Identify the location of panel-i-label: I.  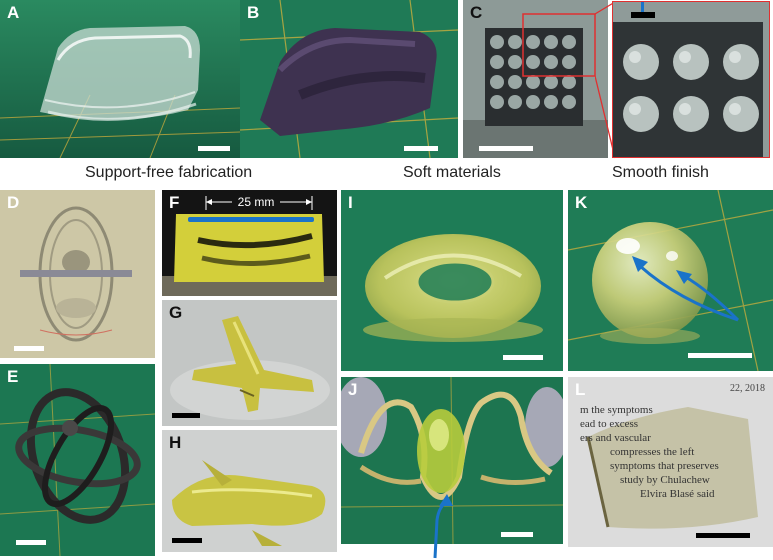
(350, 202).